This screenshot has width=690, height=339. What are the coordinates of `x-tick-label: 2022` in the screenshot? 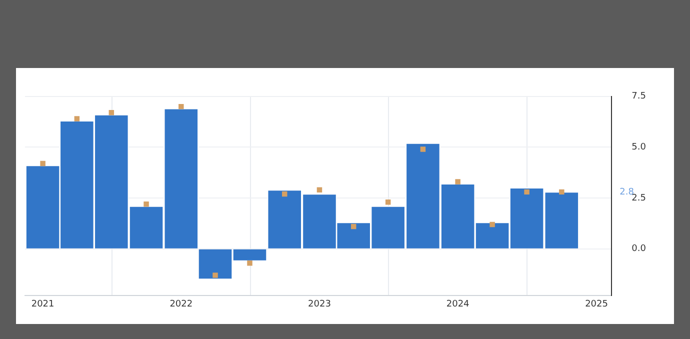 It's located at (181, 304).